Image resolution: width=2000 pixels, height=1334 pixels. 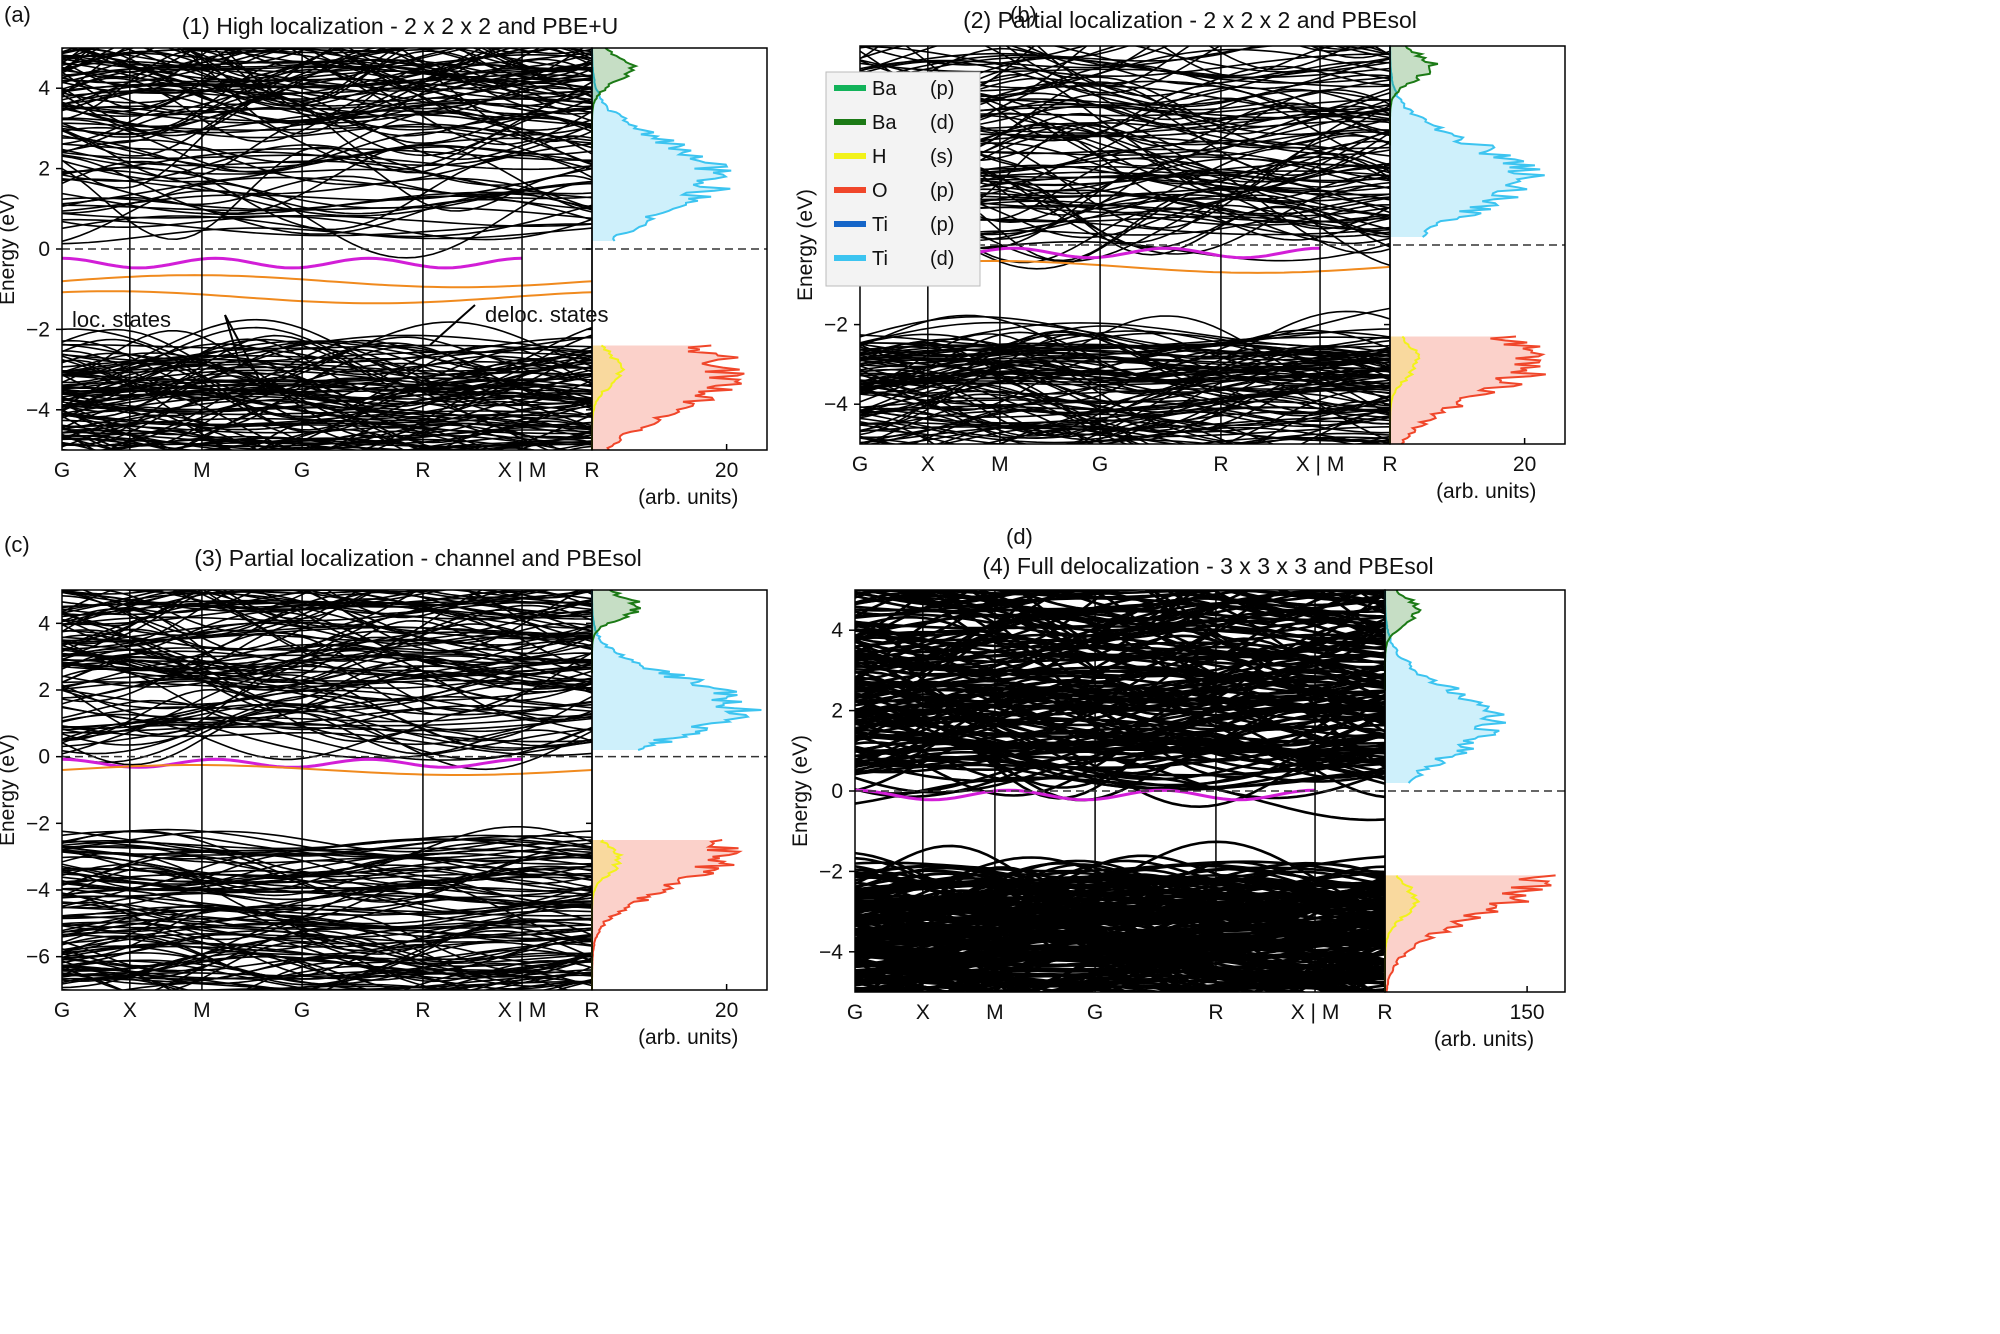 I want to click on kpoint-label: X | M, so click(x=1315, y=1012).